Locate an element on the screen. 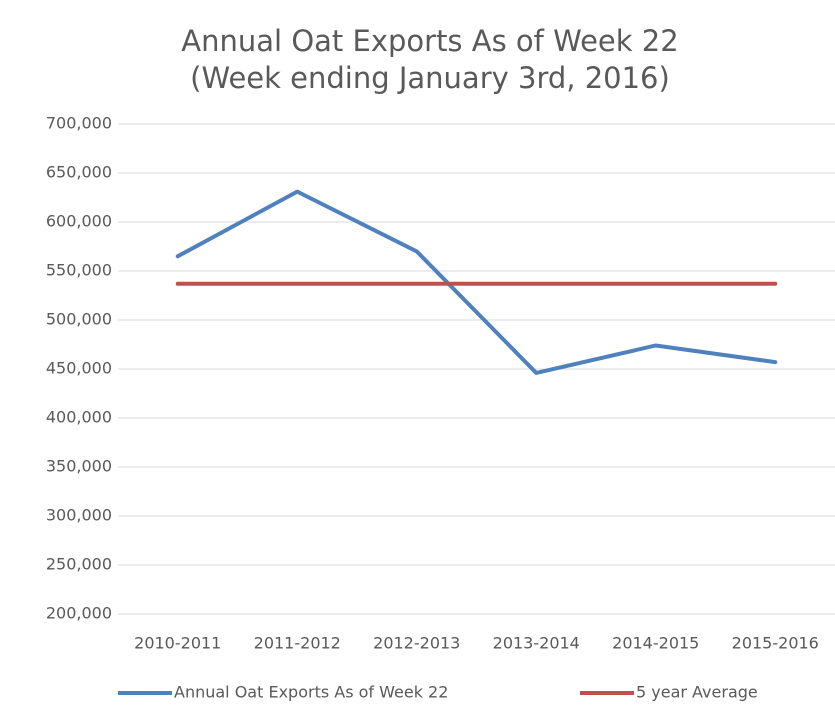  y-tick-label: 300,000 is located at coordinates (79, 515).